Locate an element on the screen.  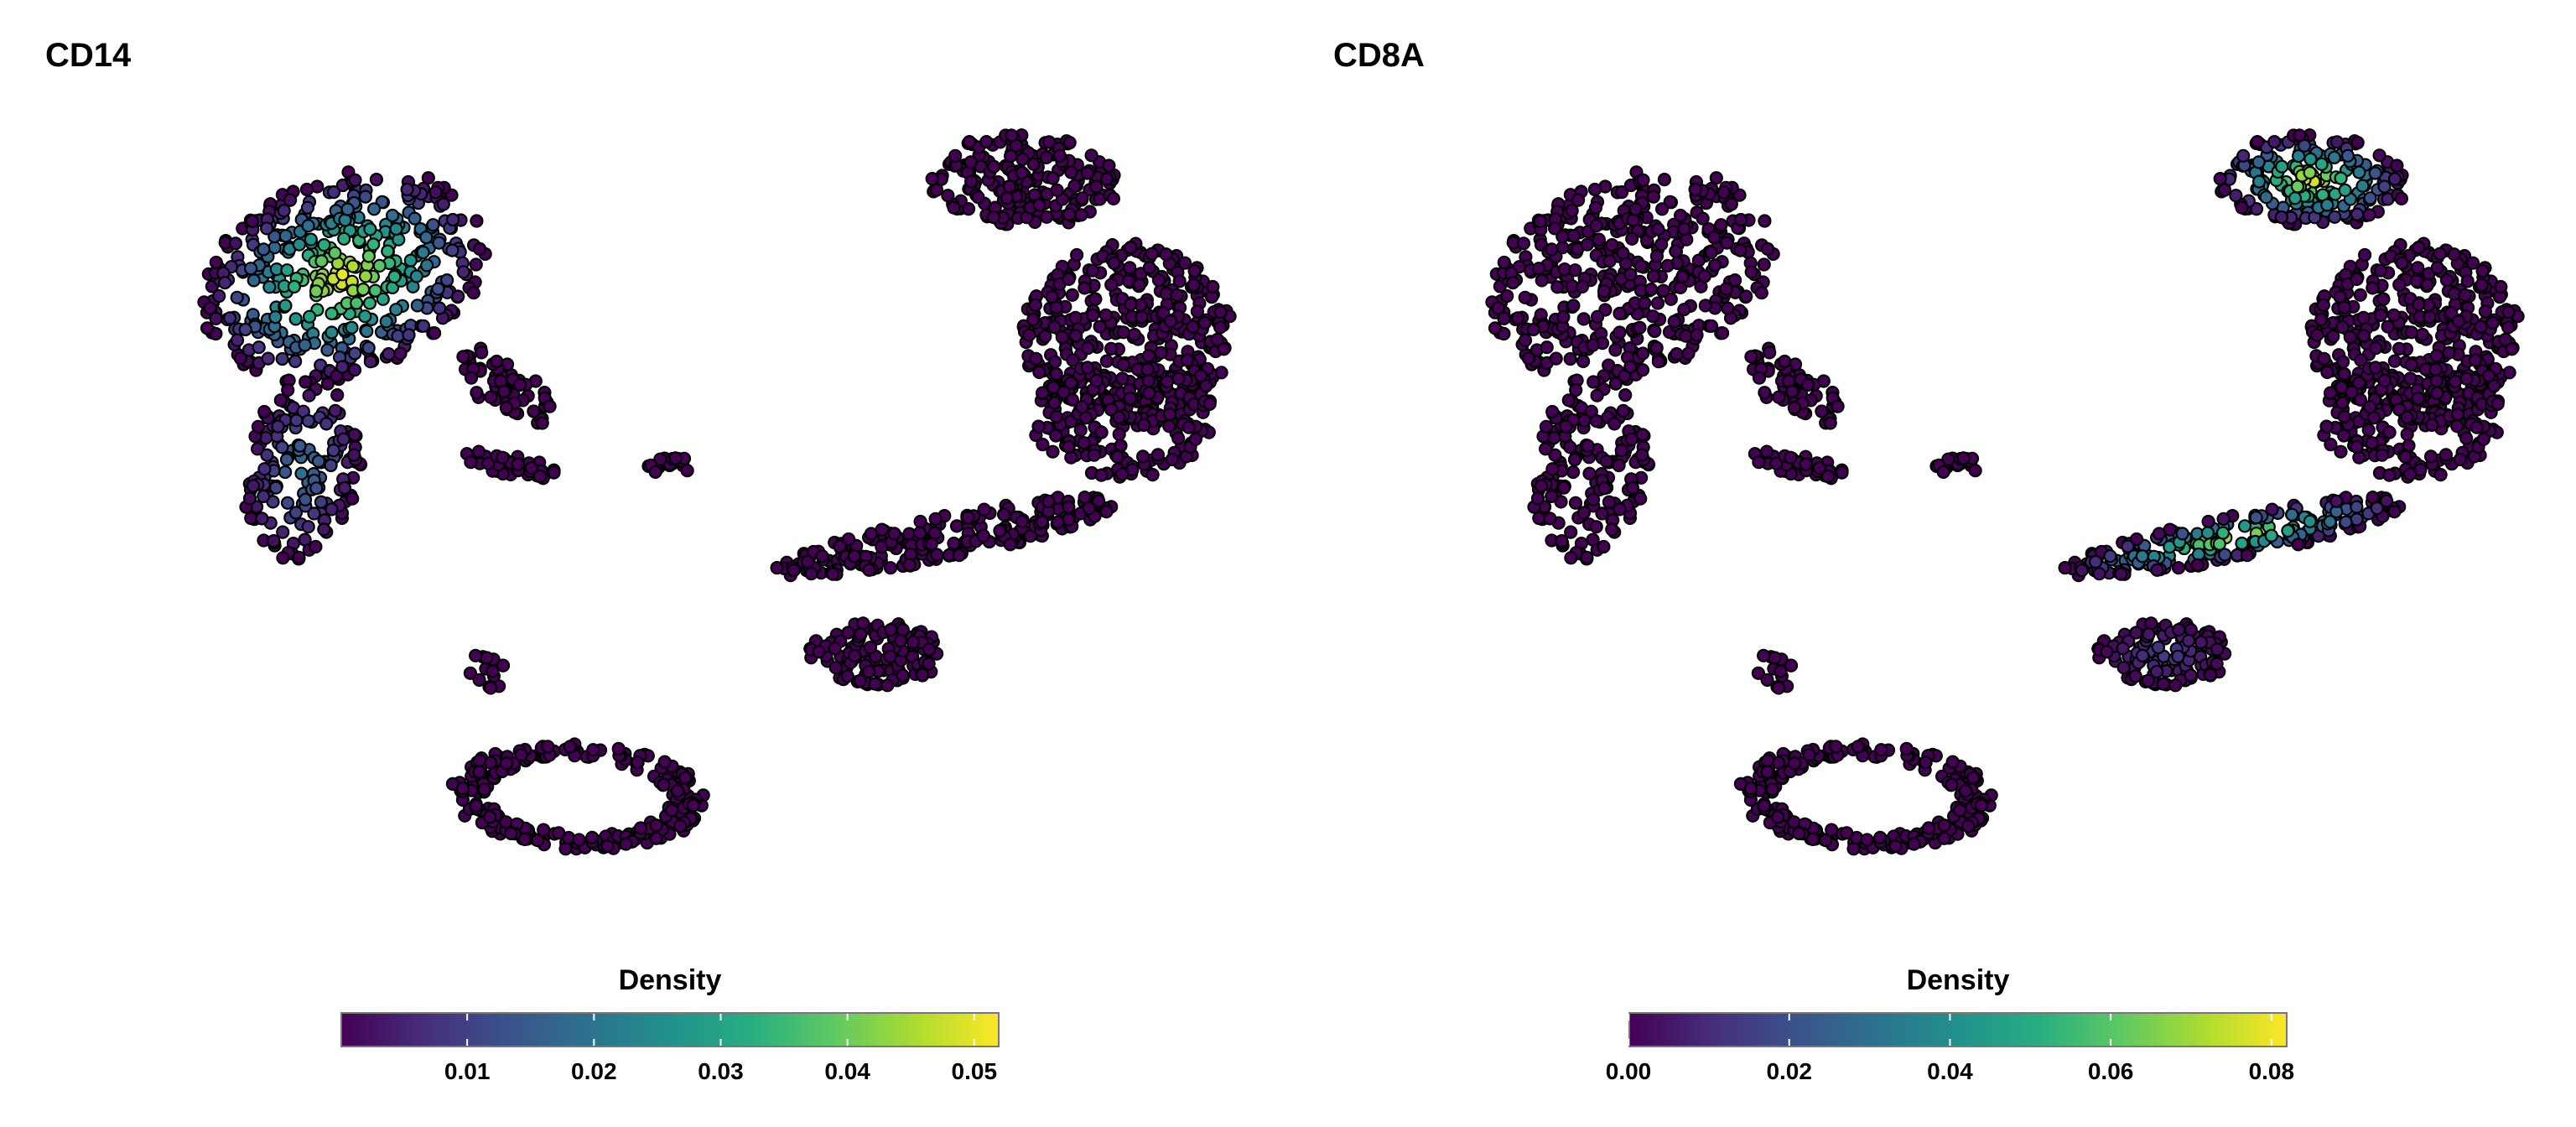
colorbar-gradient is located at coordinates (670, 1029).